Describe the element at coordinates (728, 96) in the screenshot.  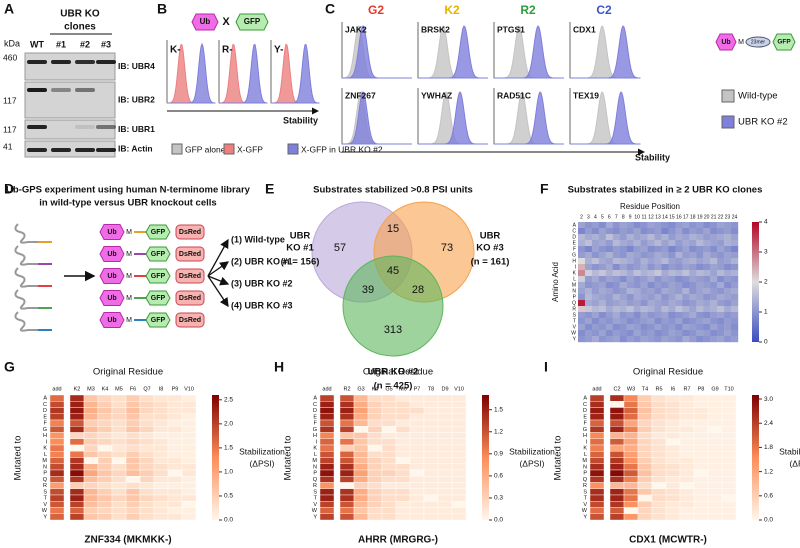
I see `legend-swatch` at that location.